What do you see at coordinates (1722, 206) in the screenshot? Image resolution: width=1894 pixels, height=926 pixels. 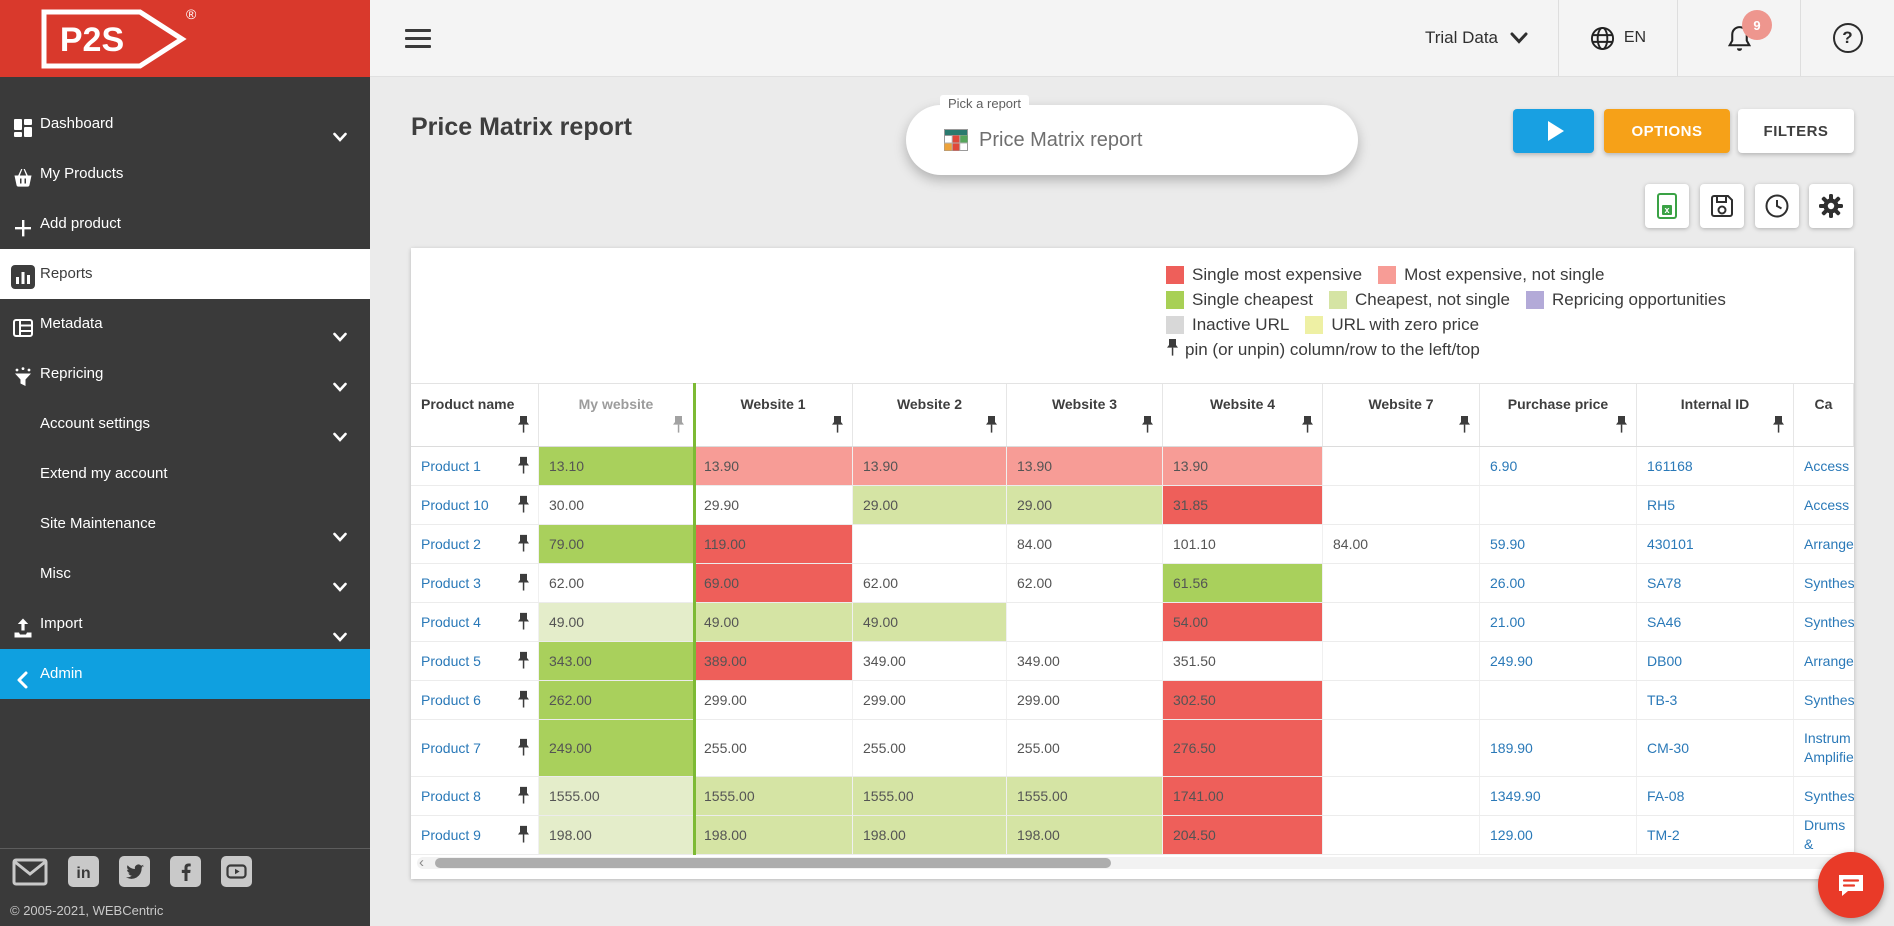 I see `save-report-button` at bounding box center [1722, 206].